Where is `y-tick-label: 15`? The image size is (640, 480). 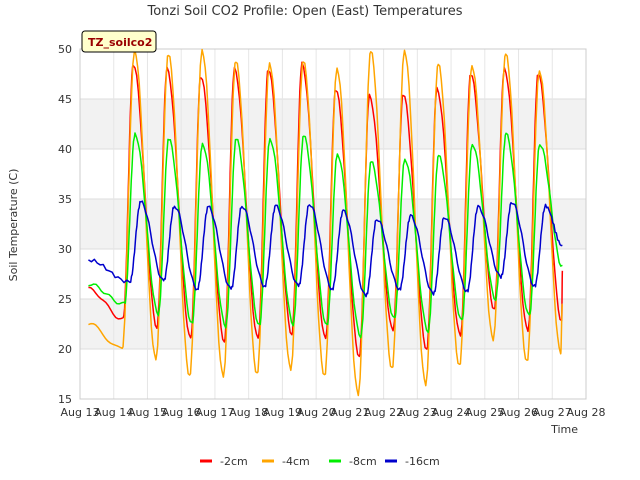 y-tick-label: 15 is located at coordinates (65, 399).